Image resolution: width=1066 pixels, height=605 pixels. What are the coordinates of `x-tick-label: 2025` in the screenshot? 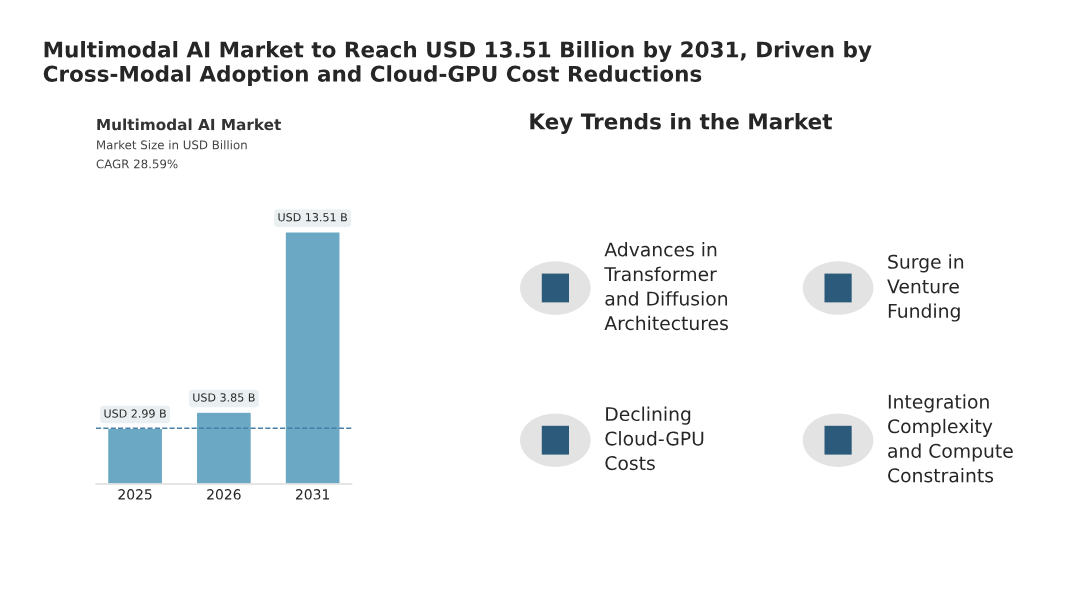 It's located at (135, 494).